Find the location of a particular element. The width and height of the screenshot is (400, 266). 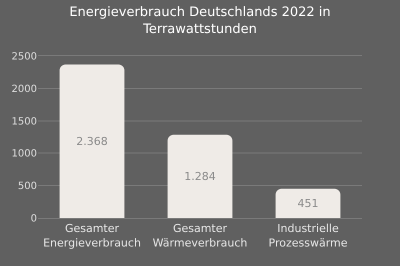

y-tick-label: 500 is located at coordinates (27, 186).